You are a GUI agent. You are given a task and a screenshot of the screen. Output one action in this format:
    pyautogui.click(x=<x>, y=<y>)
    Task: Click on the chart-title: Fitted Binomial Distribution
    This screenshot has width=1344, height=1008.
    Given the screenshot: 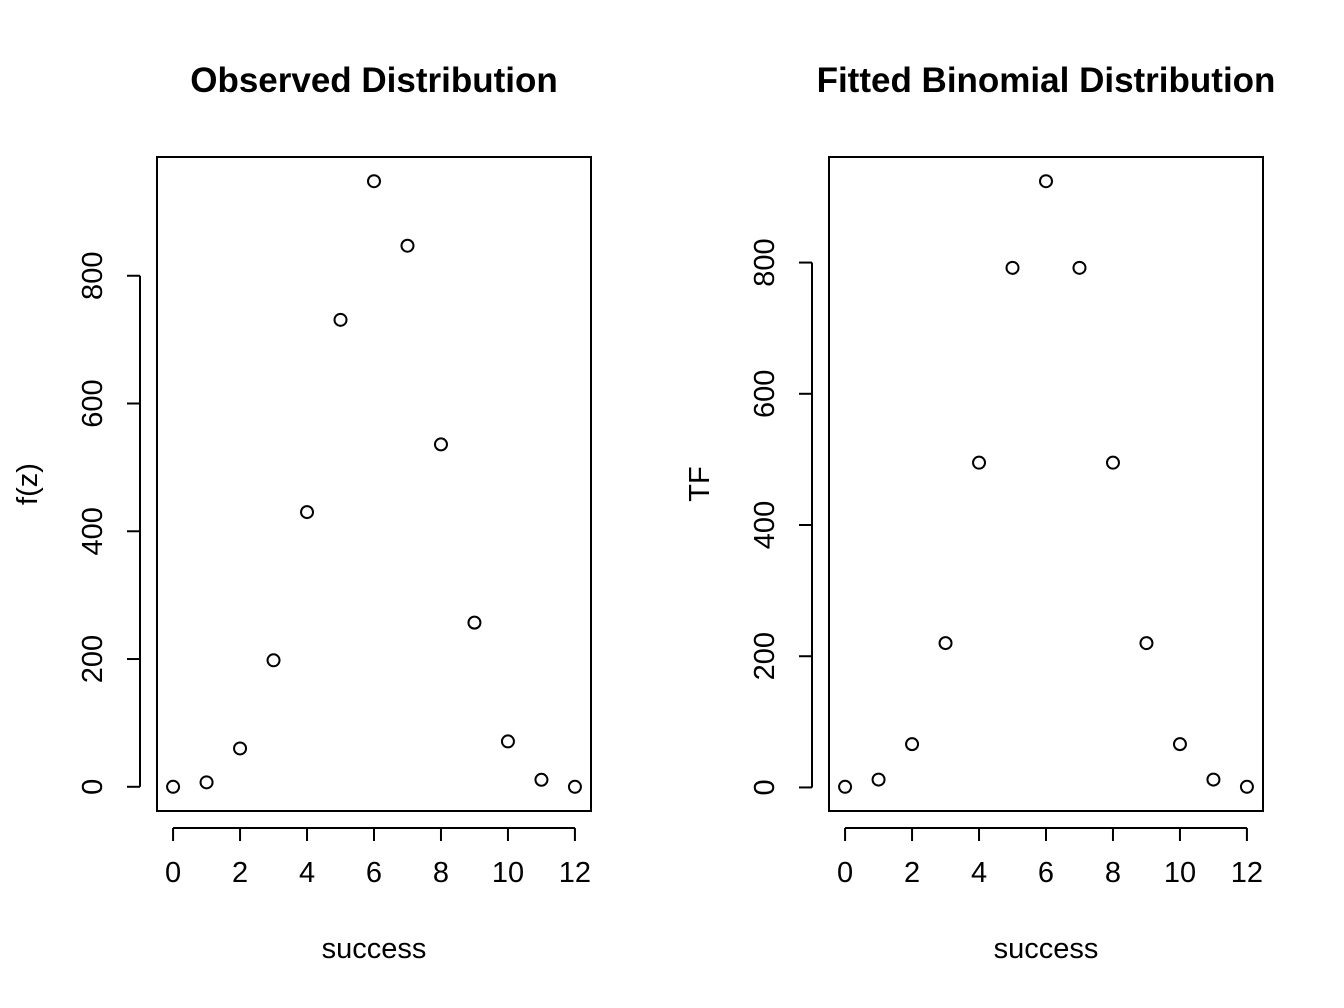 What is the action you would take?
    pyautogui.click(x=1046, y=80)
    